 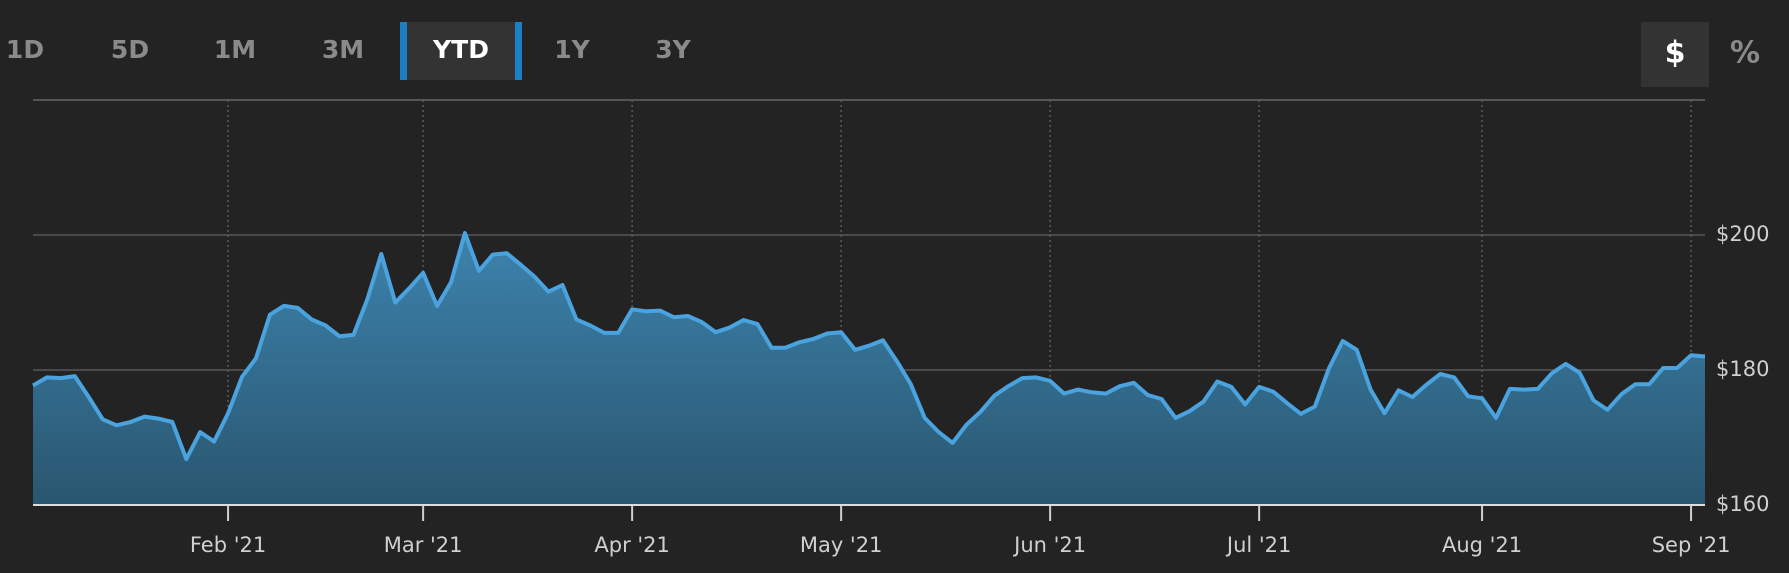 I want to click on x-tick-label: Aug '21, so click(x=1482, y=545).